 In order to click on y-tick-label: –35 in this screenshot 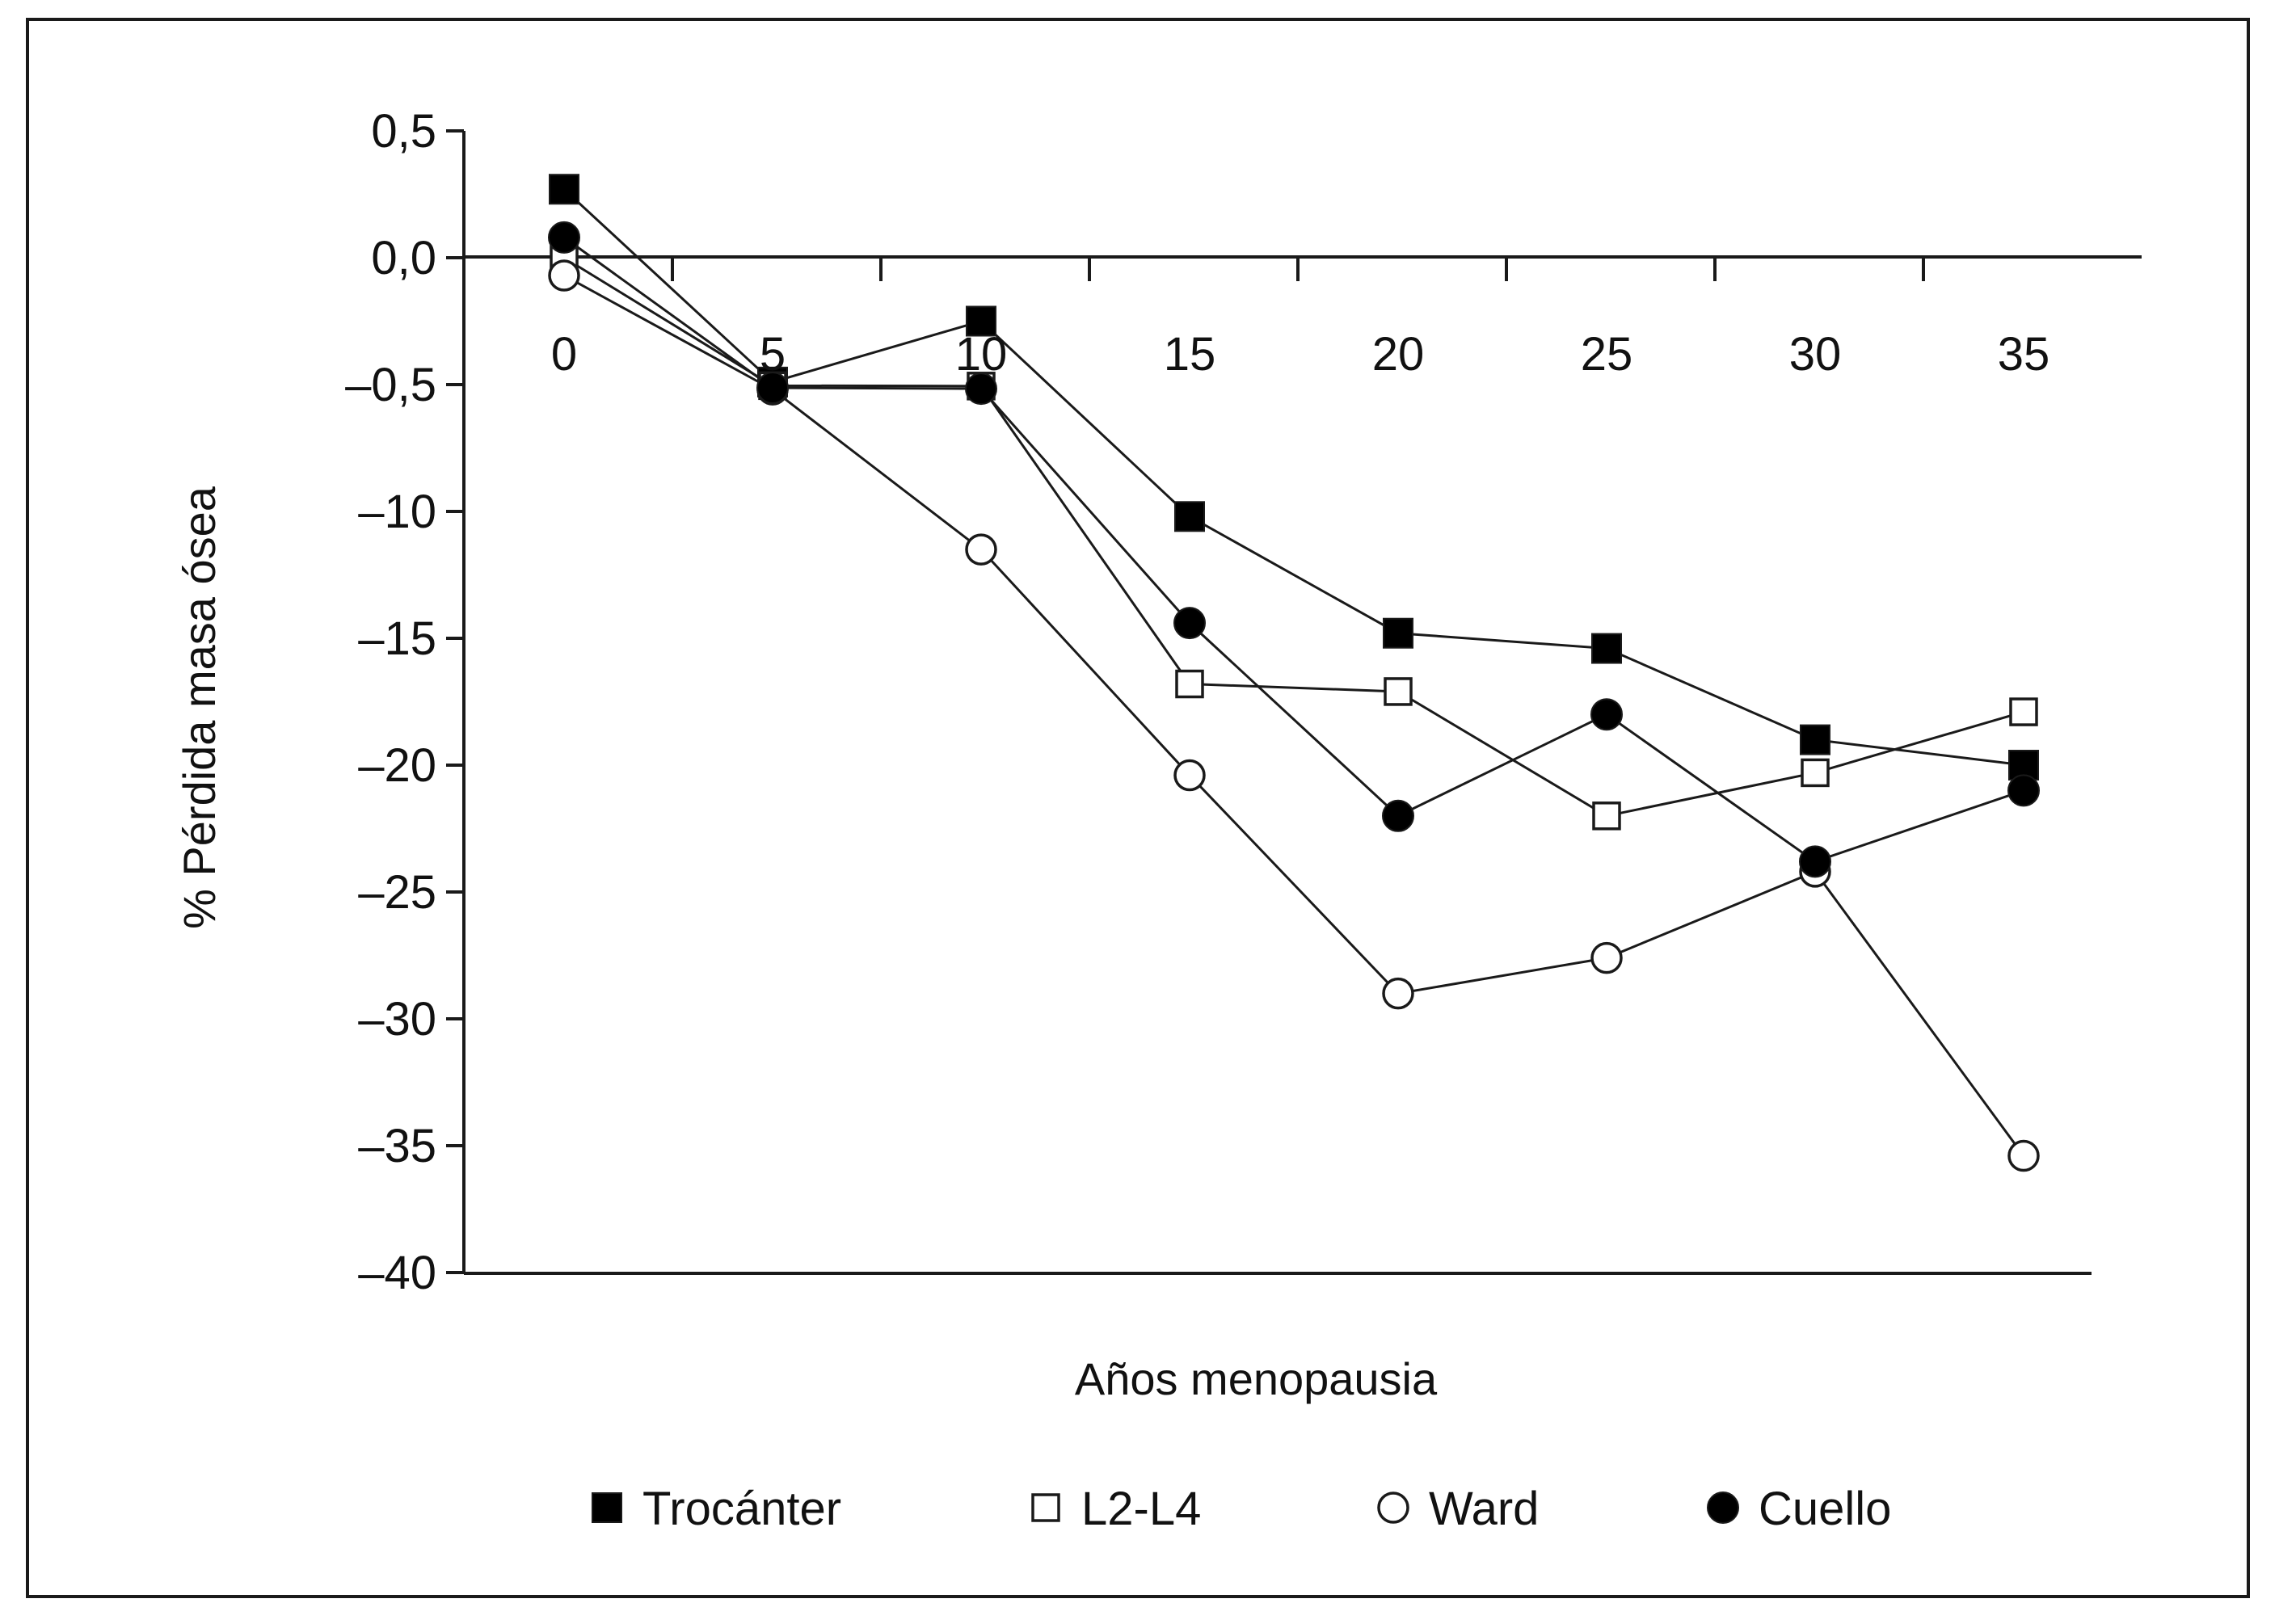, I will do `click(397, 1146)`.